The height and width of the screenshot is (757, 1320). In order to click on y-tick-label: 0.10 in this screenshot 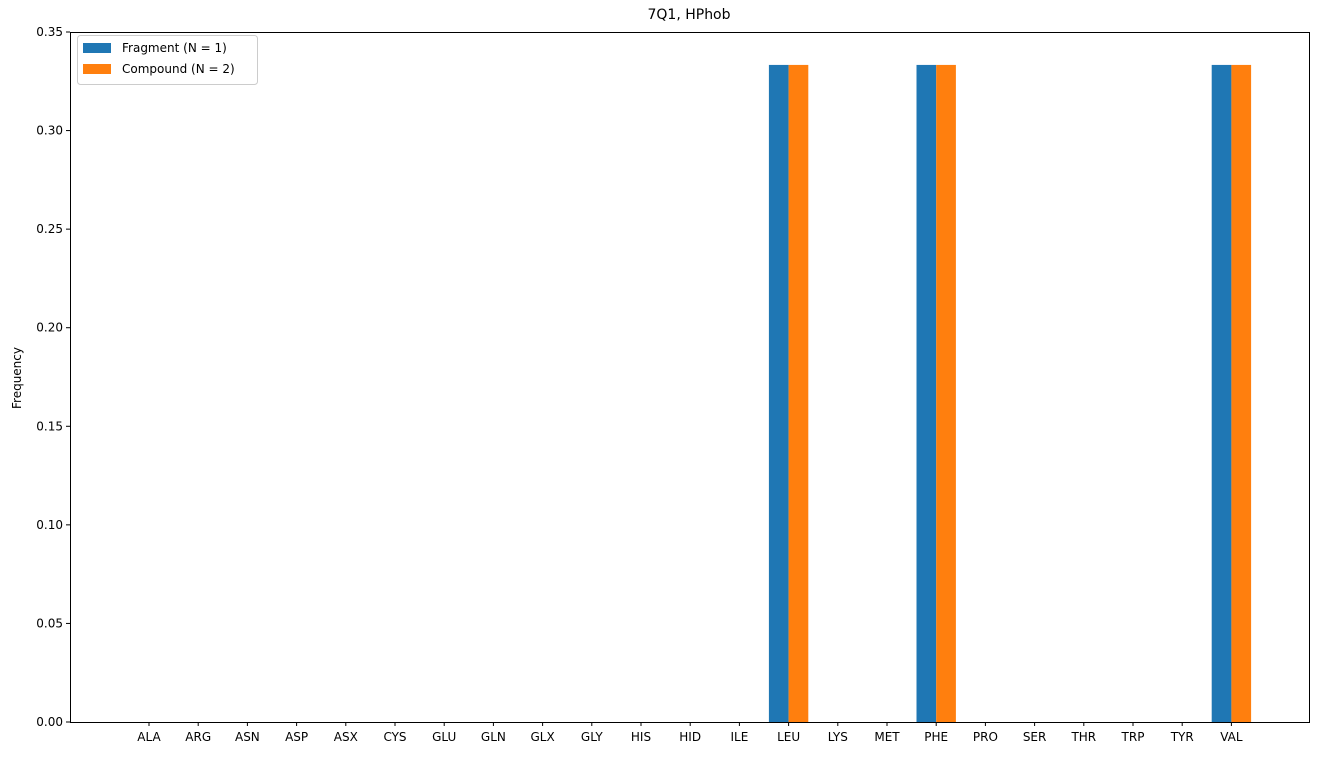, I will do `click(49, 525)`.